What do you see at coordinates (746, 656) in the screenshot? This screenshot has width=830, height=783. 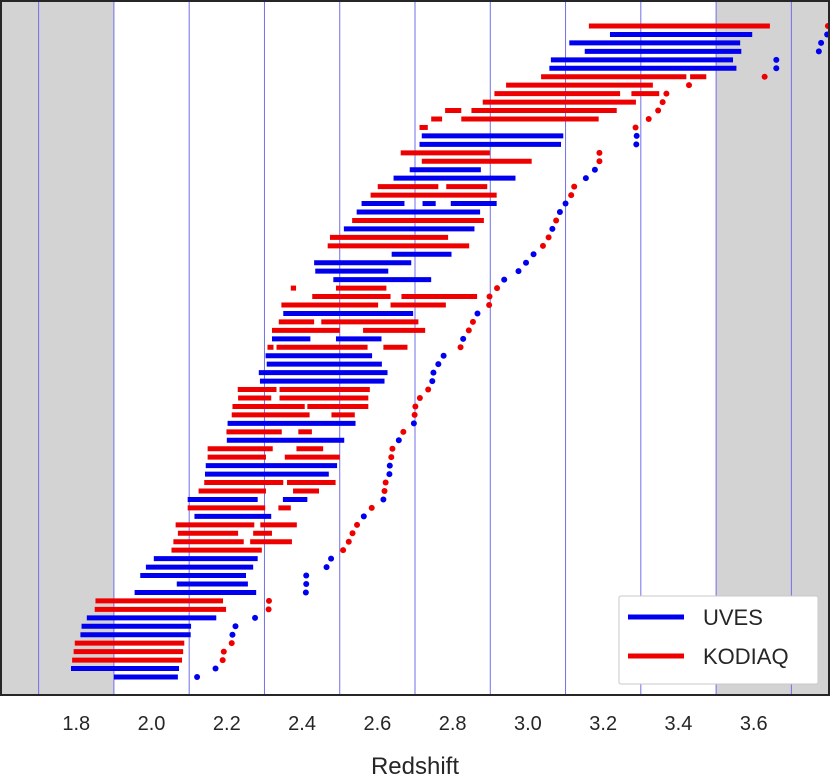 I see `legend-label-kodiaq: KODIAQ` at bounding box center [746, 656].